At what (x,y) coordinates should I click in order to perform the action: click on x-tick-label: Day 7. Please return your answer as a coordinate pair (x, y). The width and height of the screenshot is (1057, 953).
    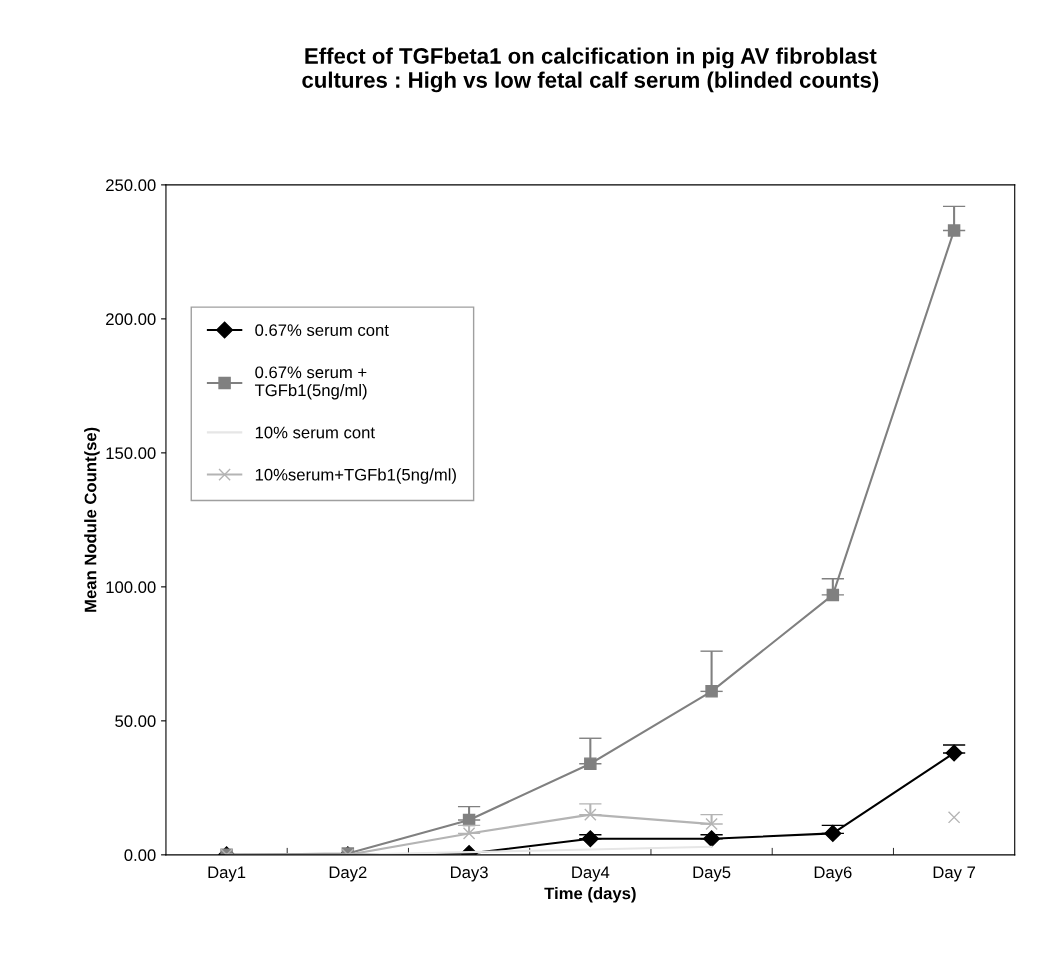
    Looking at the image, I should click on (954, 874).